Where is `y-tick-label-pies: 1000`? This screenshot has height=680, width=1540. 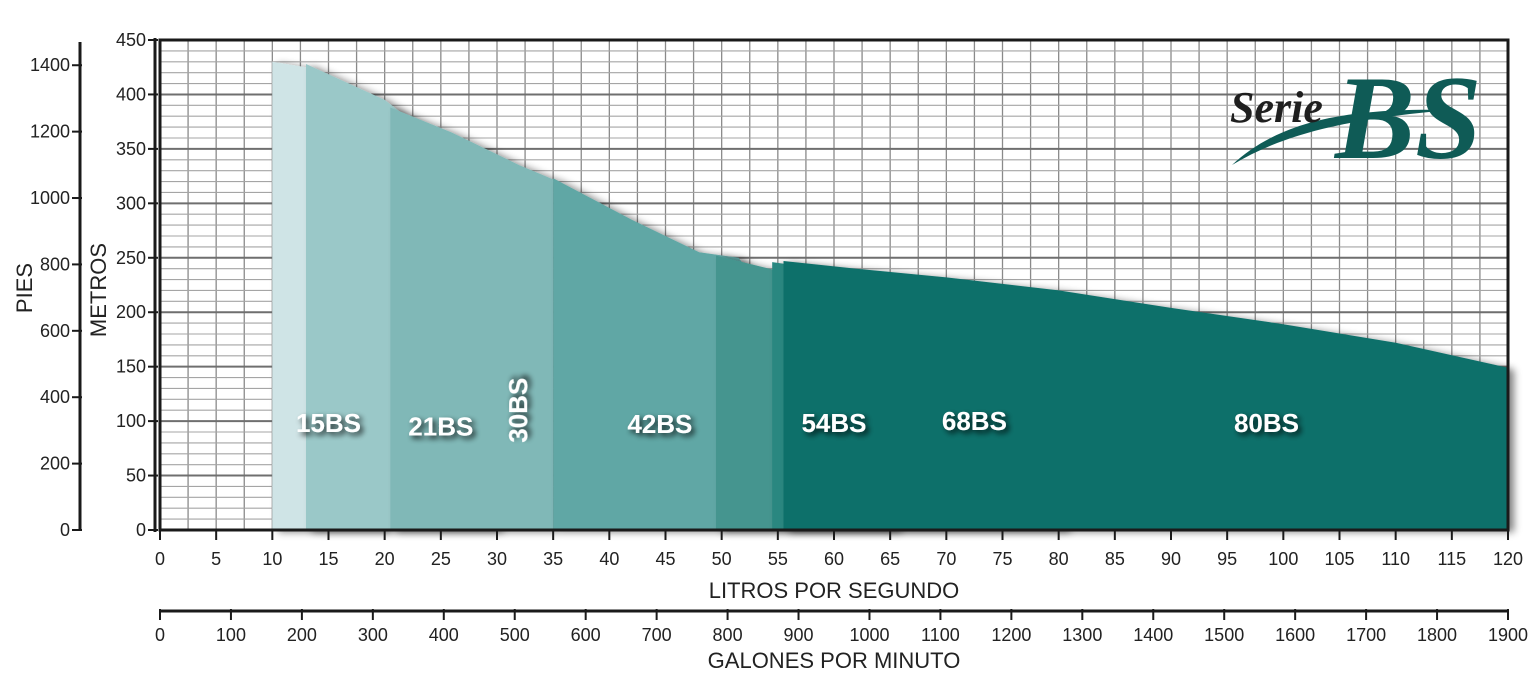 y-tick-label-pies: 1000 is located at coordinates (50, 198).